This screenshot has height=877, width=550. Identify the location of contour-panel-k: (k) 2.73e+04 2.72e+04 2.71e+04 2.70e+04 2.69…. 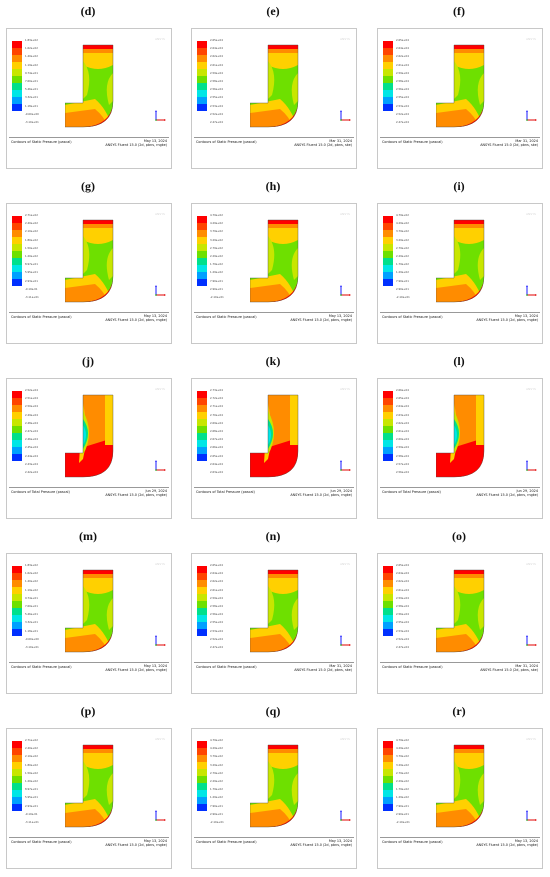
(273, 436).